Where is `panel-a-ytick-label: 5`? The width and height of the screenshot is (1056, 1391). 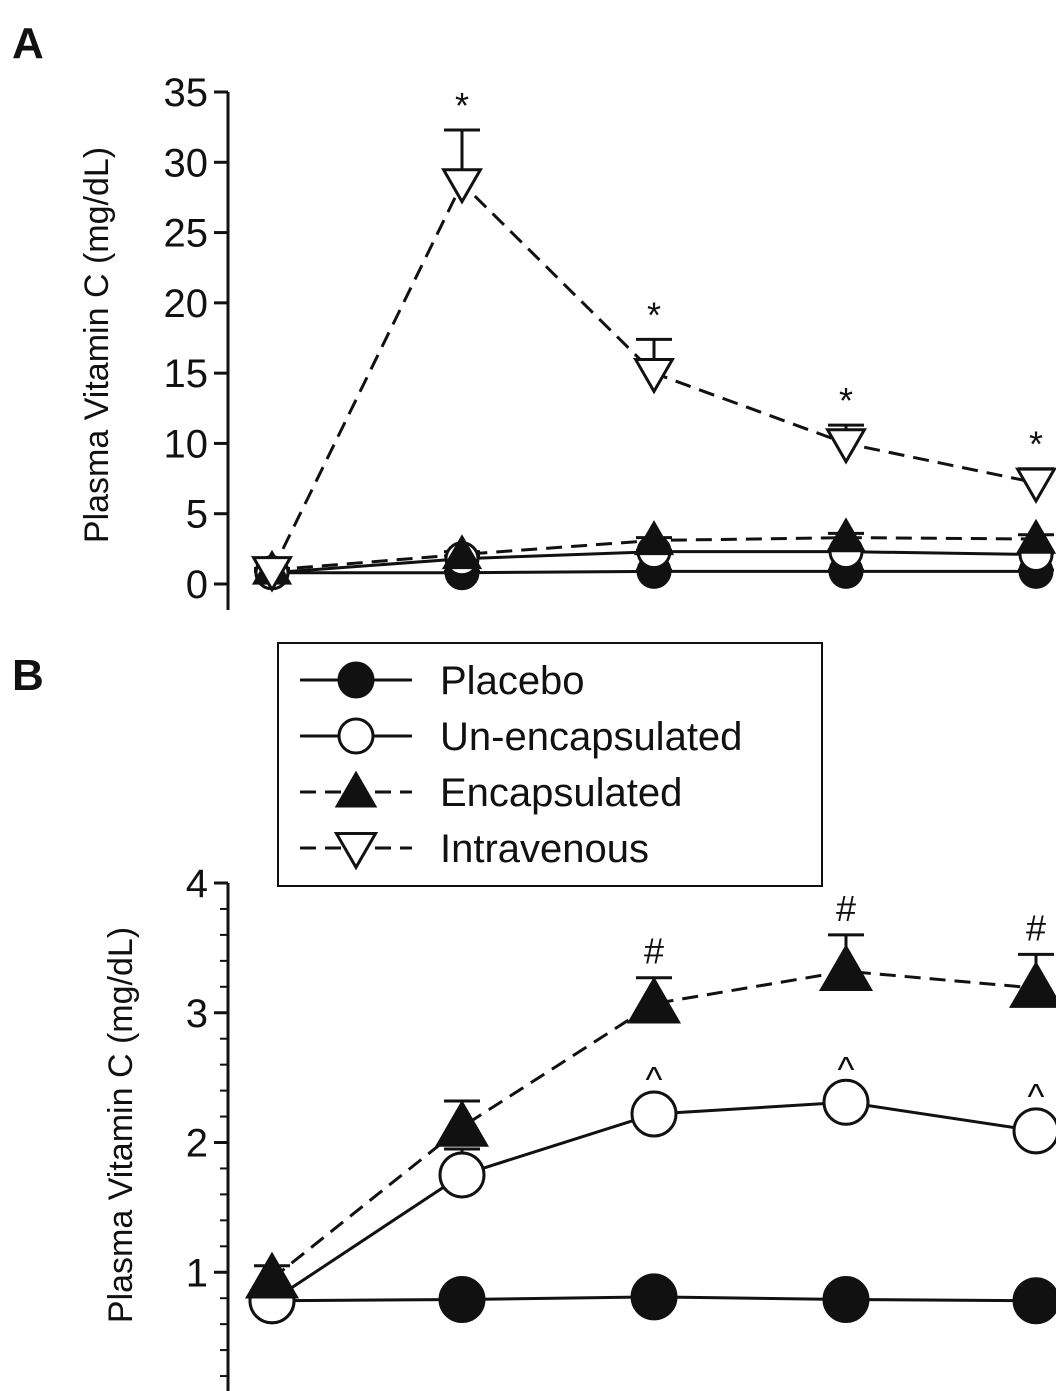 panel-a-ytick-label: 5 is located at coordinates (197, 515).